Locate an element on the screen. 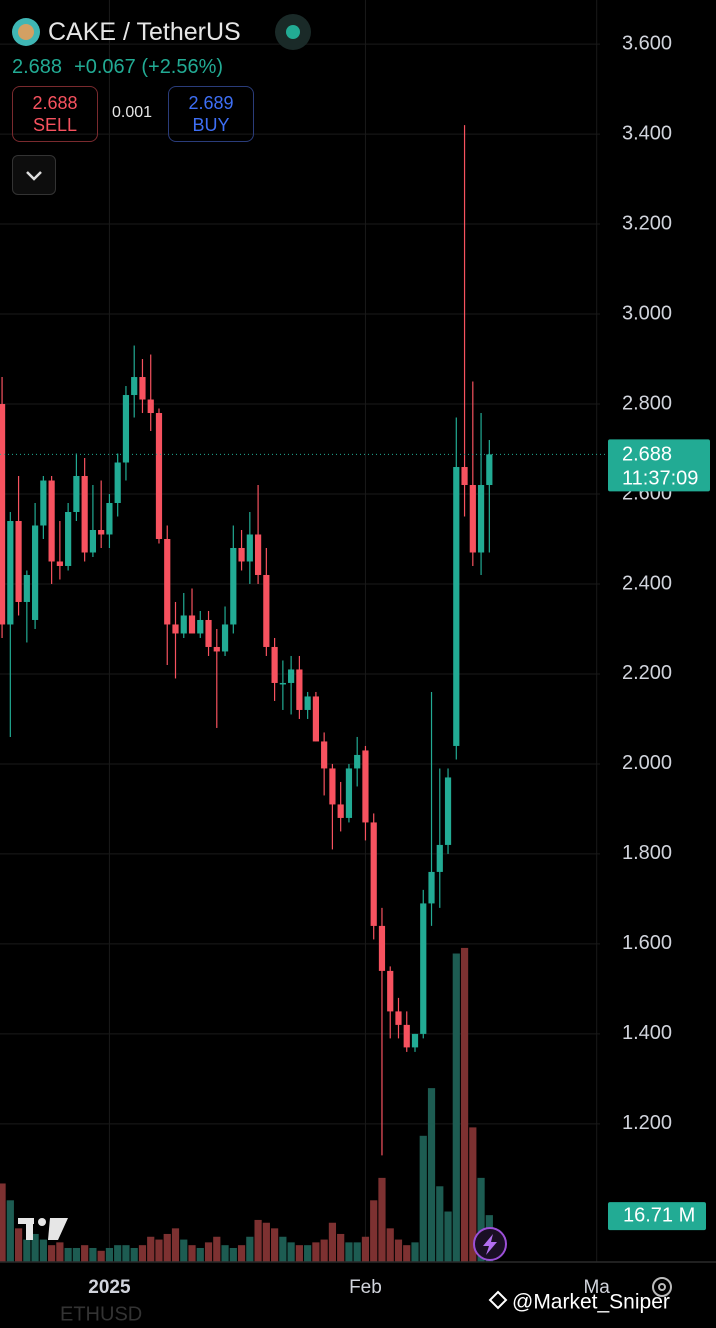 Image resolution: width=716 pixels, height=1328 pixels. y-tick-label: 2.800 is located at coordinates (647, 403).